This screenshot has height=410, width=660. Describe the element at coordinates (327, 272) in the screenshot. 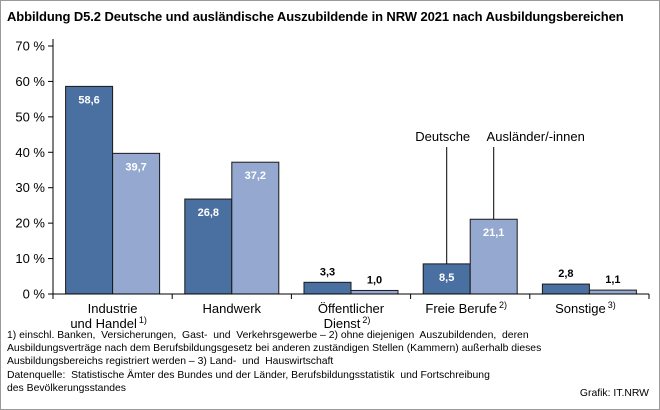

I see `data-label: 3,3` at that location.